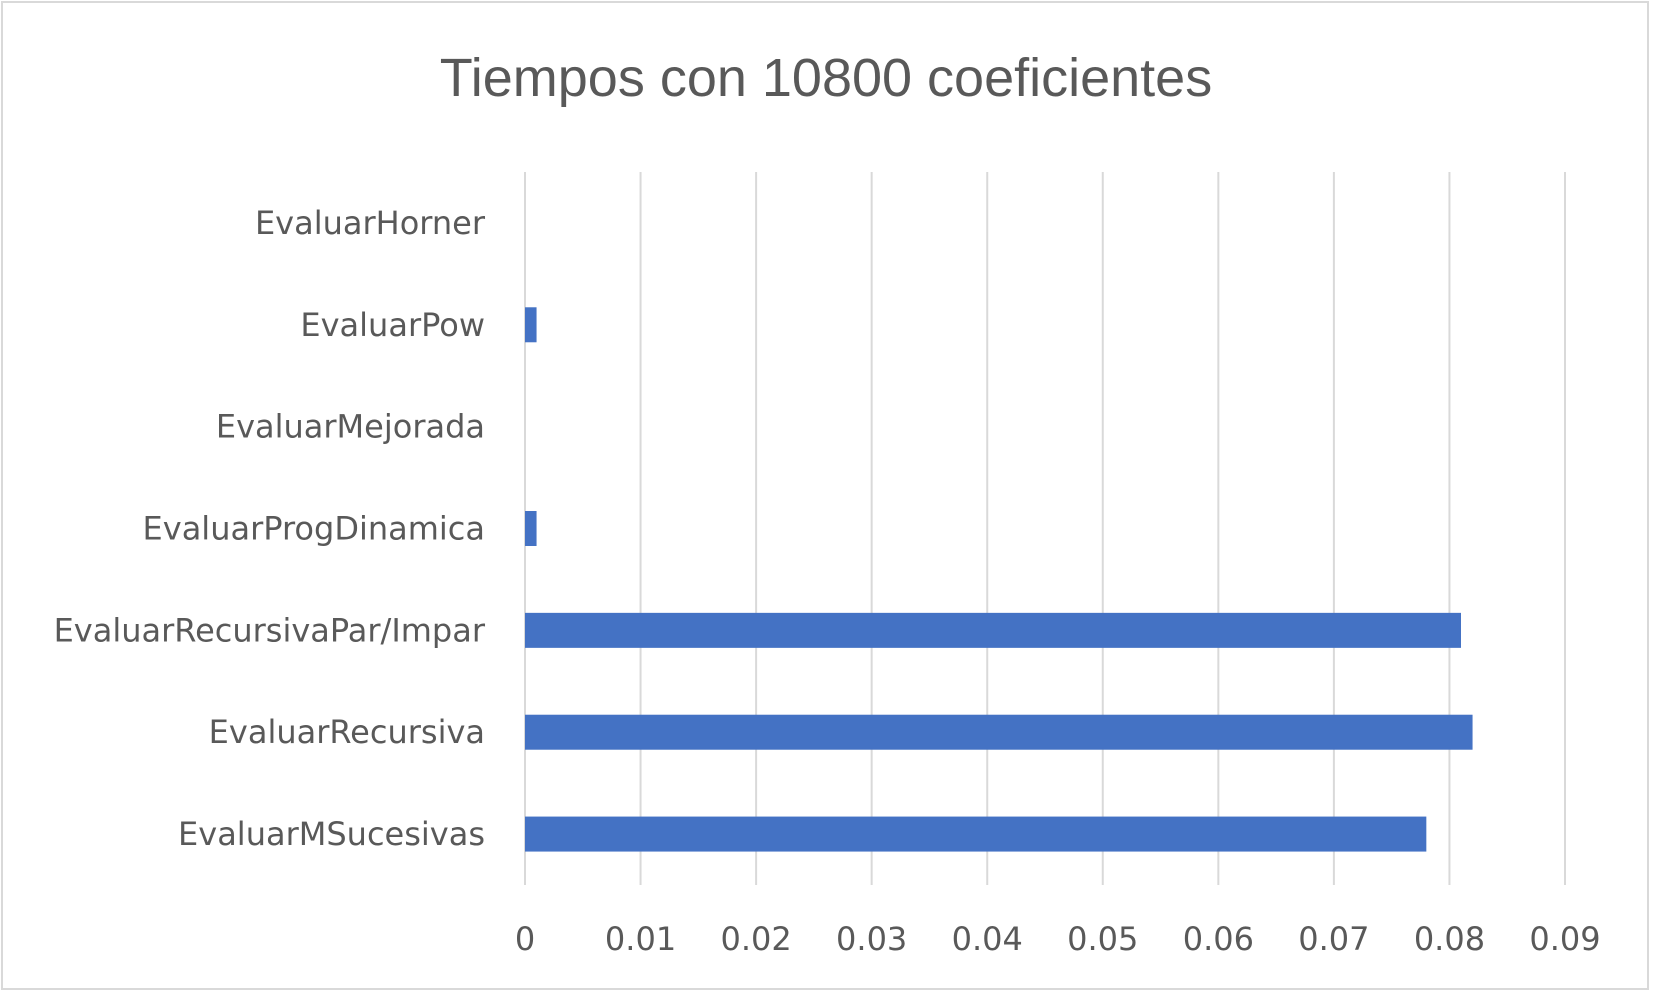 The height and width of the screenshot is (993, 1653). I want to click on category-label: EvaluarRecursivaPar/Impar, so click(270, 630).